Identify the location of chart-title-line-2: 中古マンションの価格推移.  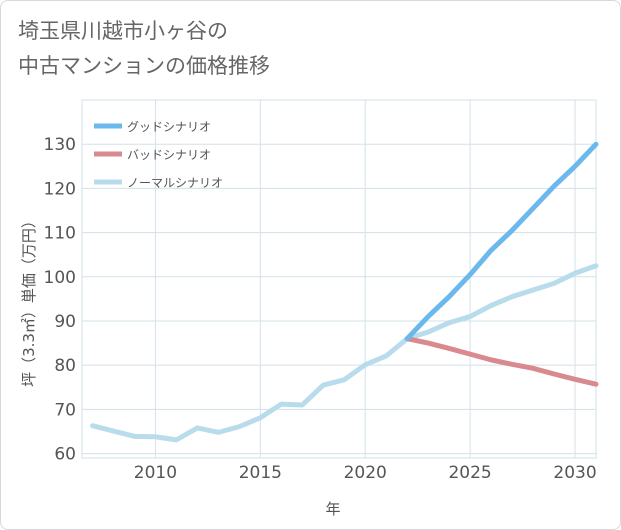
(144, 66).